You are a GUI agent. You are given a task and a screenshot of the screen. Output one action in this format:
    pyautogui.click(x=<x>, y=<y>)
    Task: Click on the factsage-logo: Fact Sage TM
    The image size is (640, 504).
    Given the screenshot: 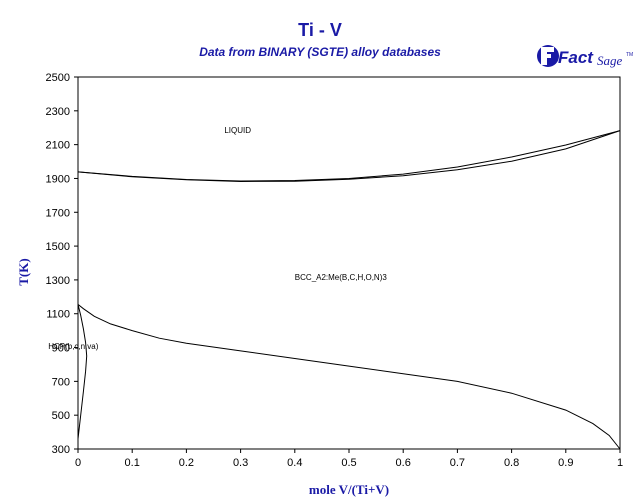 What is the action you would take?
    pyautogui.click(x=585, y=56)
    